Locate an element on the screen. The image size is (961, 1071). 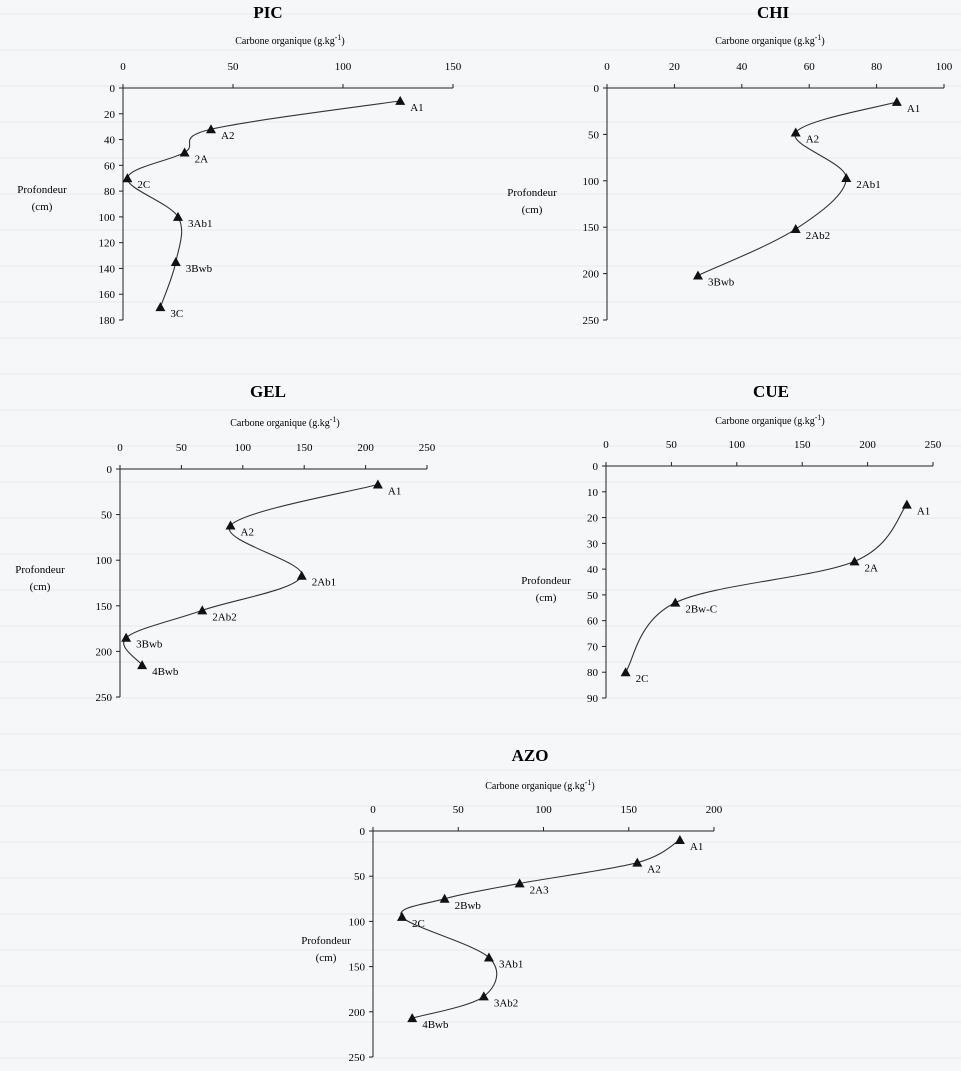
data-point-label: 3Ab2 is located at coordinates (506, 1003).